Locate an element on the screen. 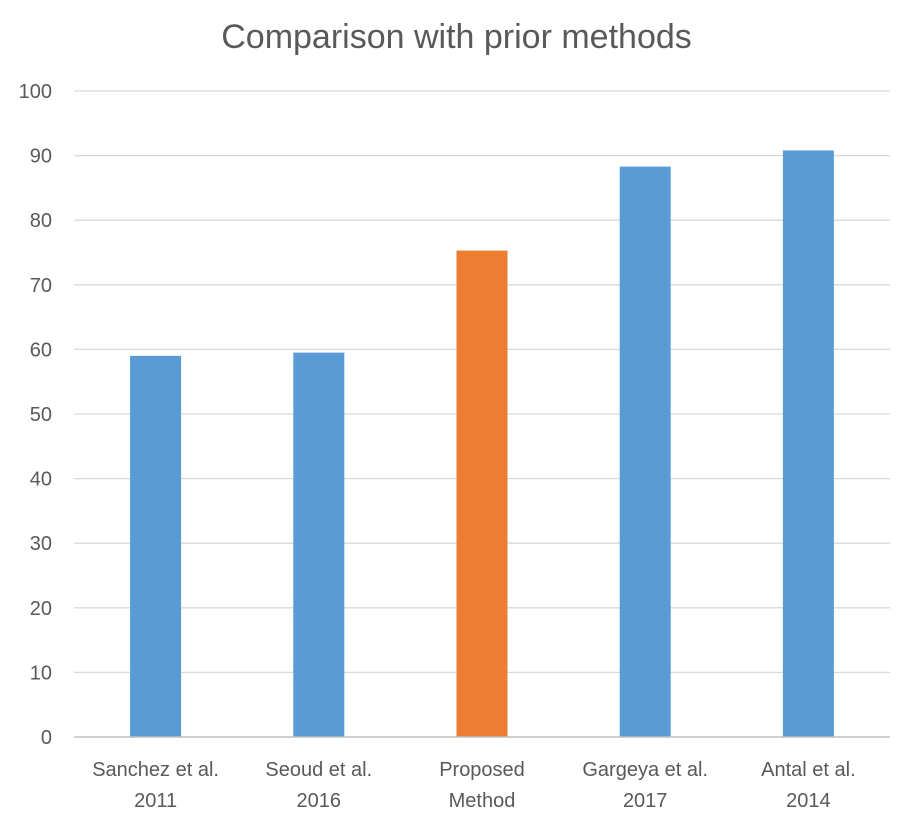  y-tick-label: 30 is located at coordinates (41, 544).